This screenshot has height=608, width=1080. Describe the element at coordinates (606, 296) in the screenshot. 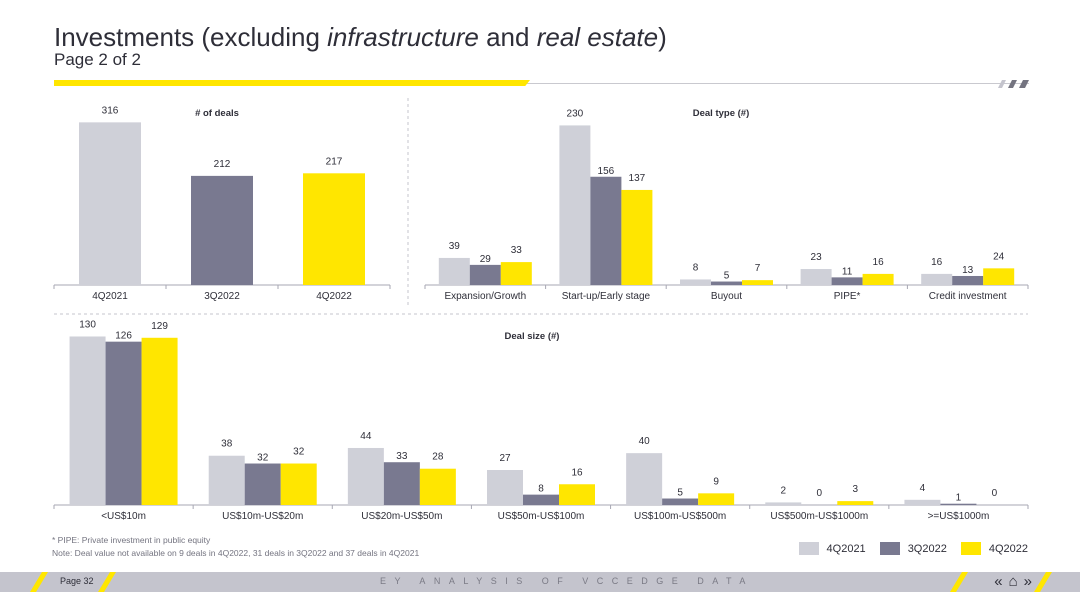

I see `x-tick-label: Start-up/Early stage` at that location.